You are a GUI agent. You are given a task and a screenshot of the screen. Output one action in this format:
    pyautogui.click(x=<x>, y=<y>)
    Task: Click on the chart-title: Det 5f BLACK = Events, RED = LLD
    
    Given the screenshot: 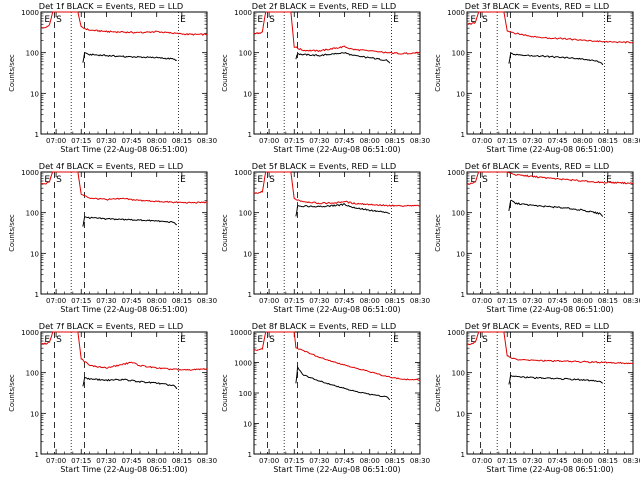 What is the action you would take?
    pyautogui.click(x=324, y=166)
    